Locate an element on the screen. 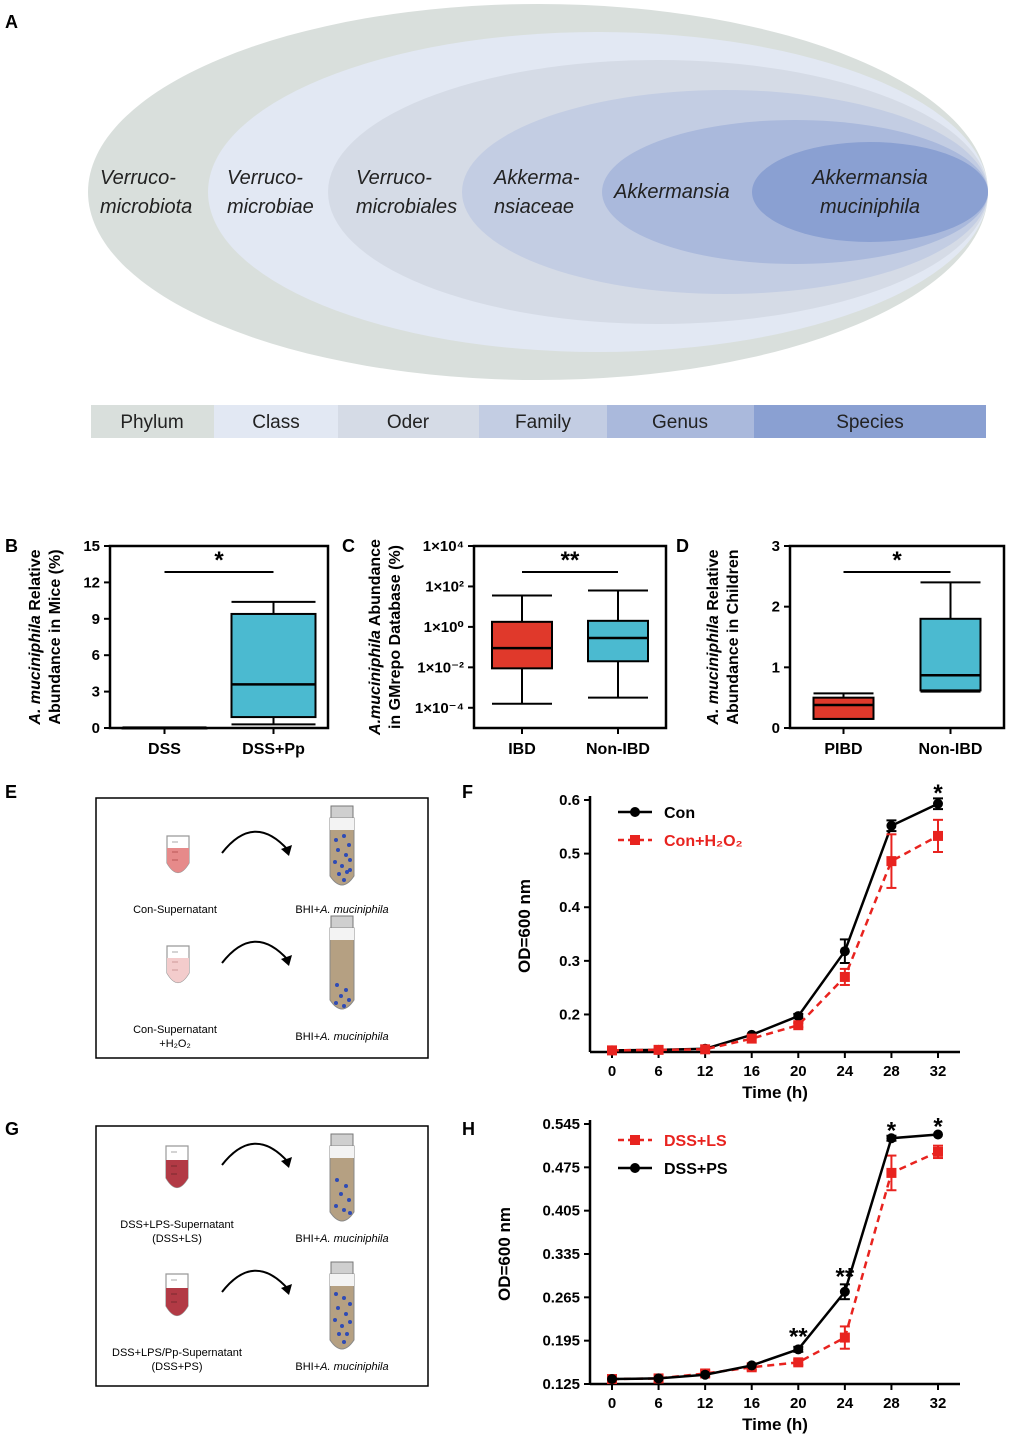  arrow-g1 is located at coordinates (255, 1154).